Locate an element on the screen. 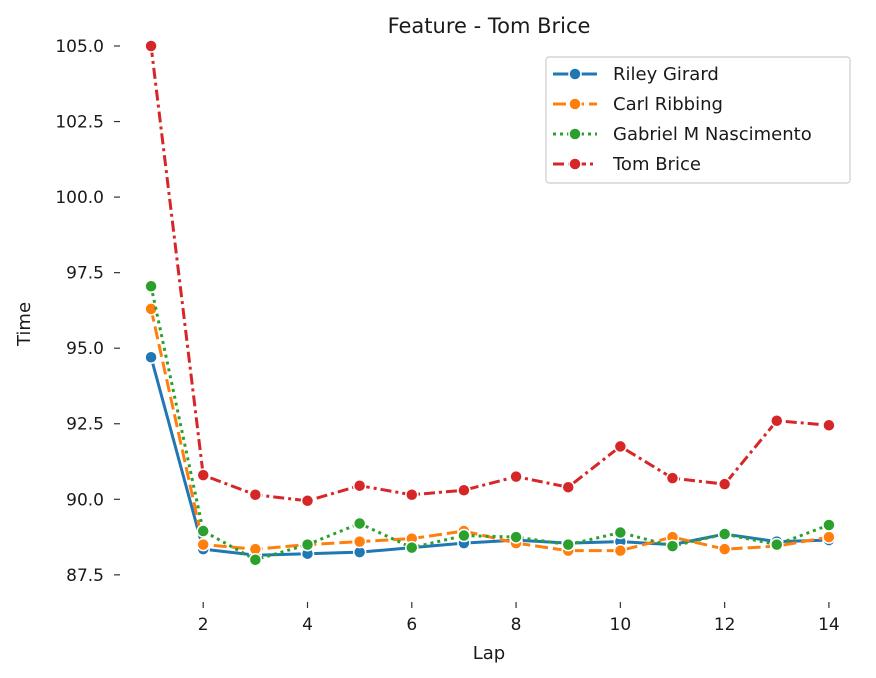  x-tick-label: 8 is located at coordinates (516, 625).